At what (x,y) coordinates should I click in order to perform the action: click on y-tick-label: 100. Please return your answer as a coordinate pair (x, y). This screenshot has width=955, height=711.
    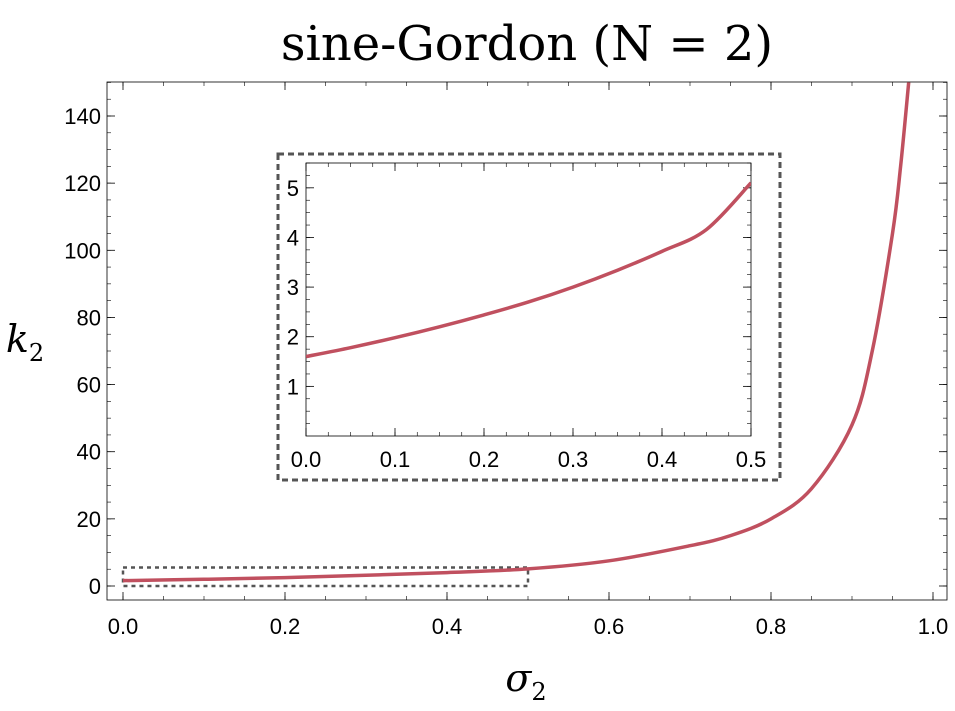
    Looking at the image, I should click on (82, 250).